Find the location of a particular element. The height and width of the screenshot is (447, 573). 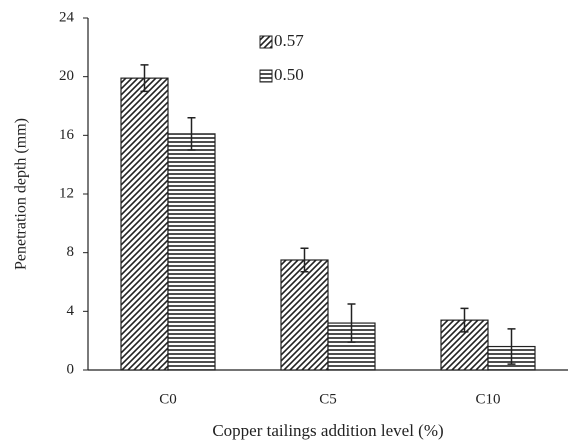

y-tick-label: 0 is located at coordinates (71, 369).